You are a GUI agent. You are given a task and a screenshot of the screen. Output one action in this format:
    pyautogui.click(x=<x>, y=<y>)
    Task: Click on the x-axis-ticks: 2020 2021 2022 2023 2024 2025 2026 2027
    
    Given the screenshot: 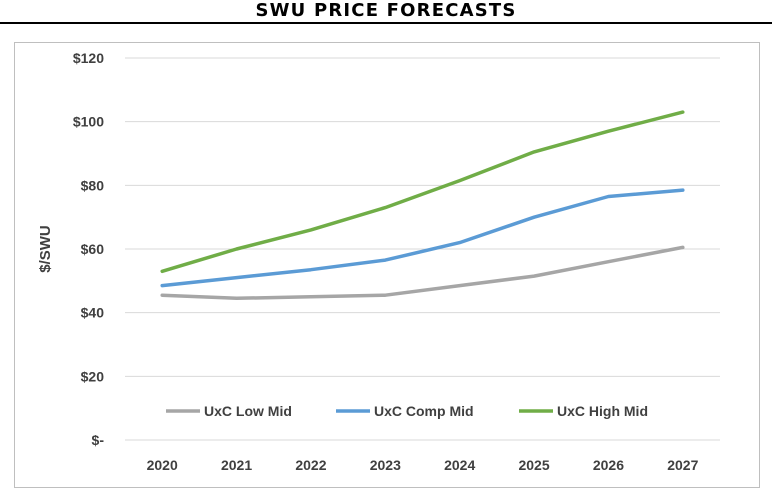 What is the action you would take?
    pyautogui.click(x=423, y=465)
    